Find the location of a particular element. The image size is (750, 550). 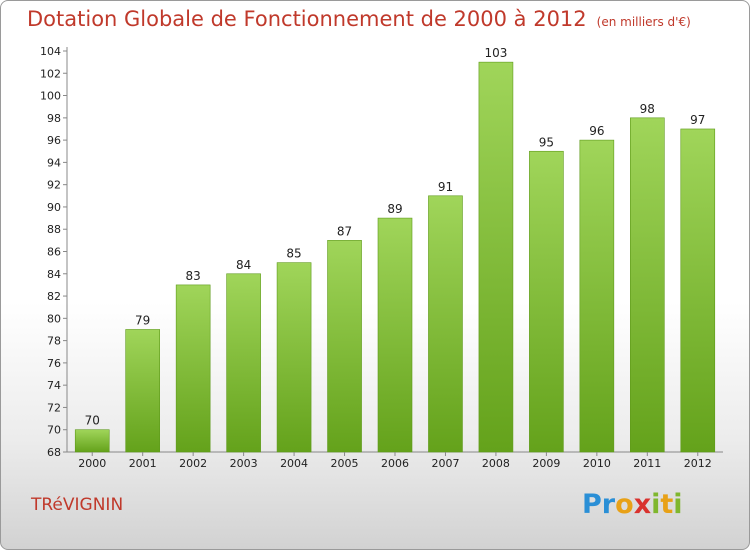

y-tick-label: 80 is located at coordinates (54, 318).